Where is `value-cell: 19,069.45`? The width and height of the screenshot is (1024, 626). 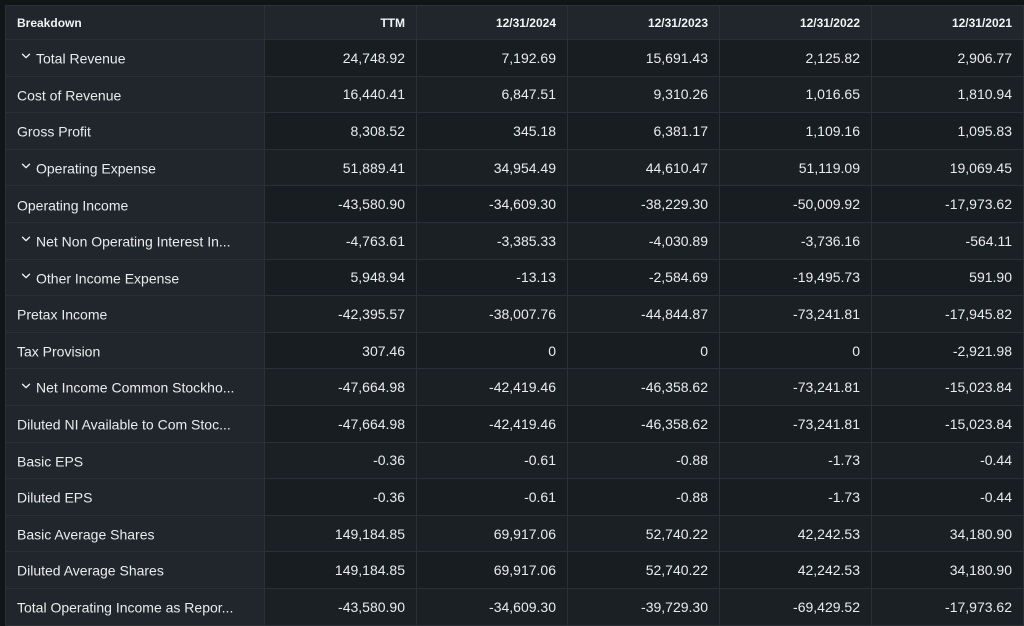
value-cell: 19,069.45 is located at coordinates (947, 167).